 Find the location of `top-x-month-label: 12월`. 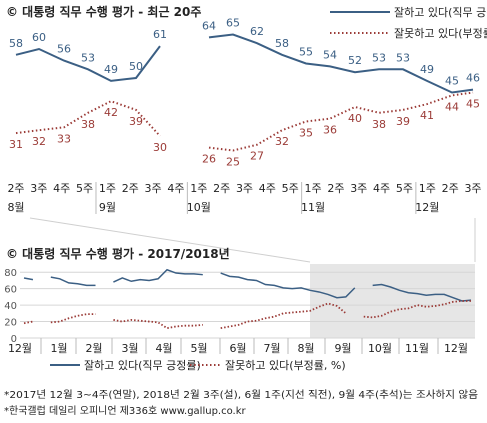

top-x-month-label: 12월 is located at coordinates (427, 207).